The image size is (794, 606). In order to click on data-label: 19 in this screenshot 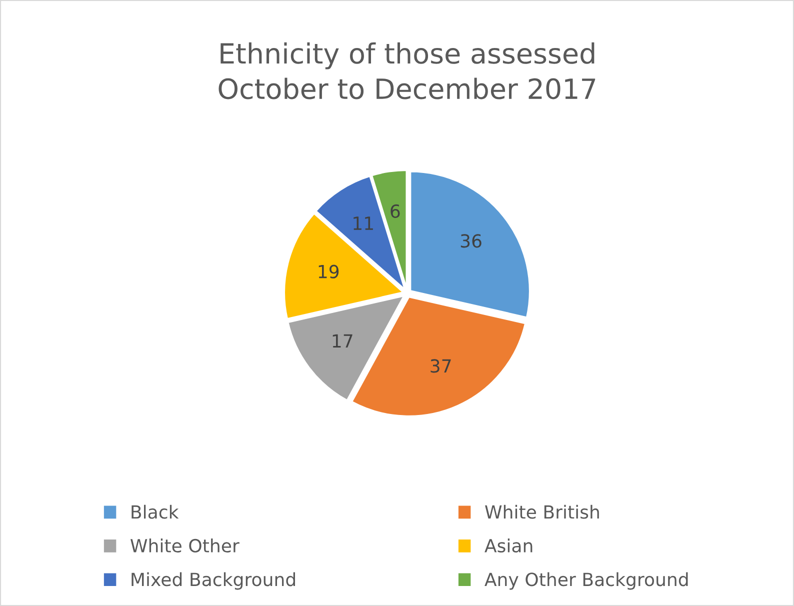, I will do `click(328, 271)`.